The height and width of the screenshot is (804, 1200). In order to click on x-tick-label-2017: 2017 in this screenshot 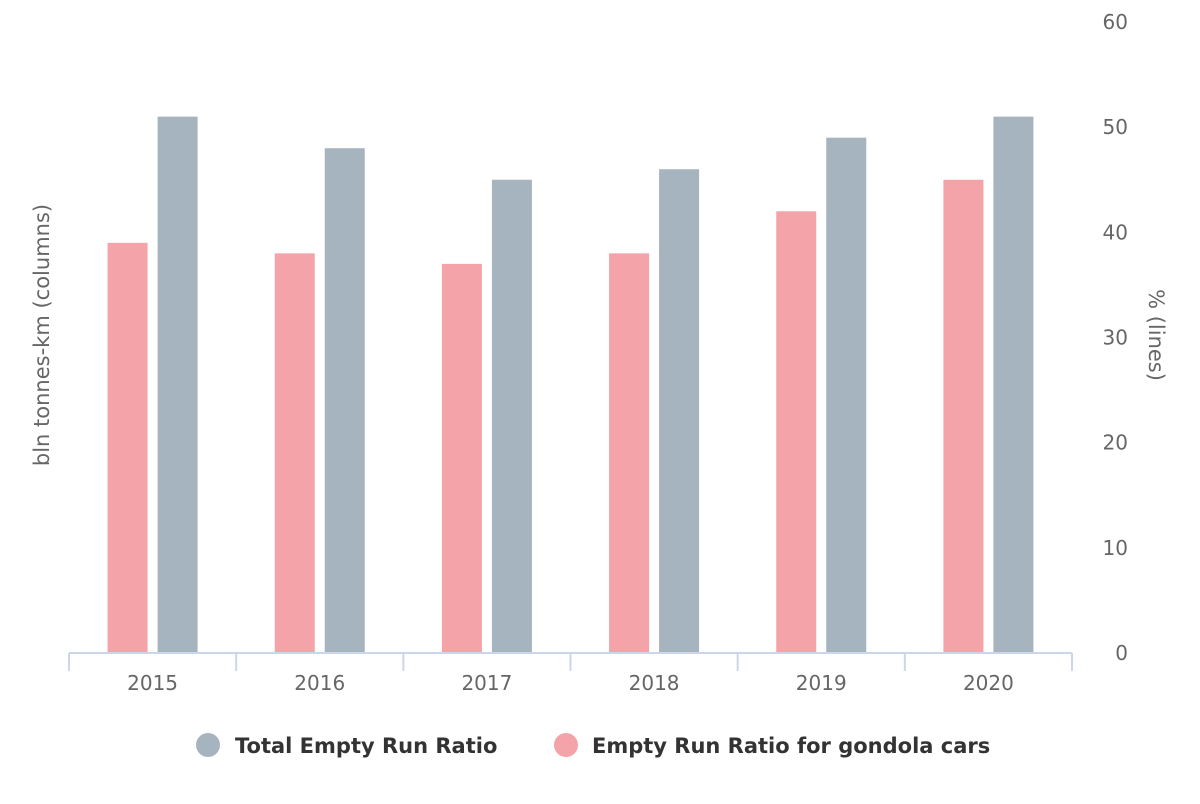, I will do `click(486, 683)`.